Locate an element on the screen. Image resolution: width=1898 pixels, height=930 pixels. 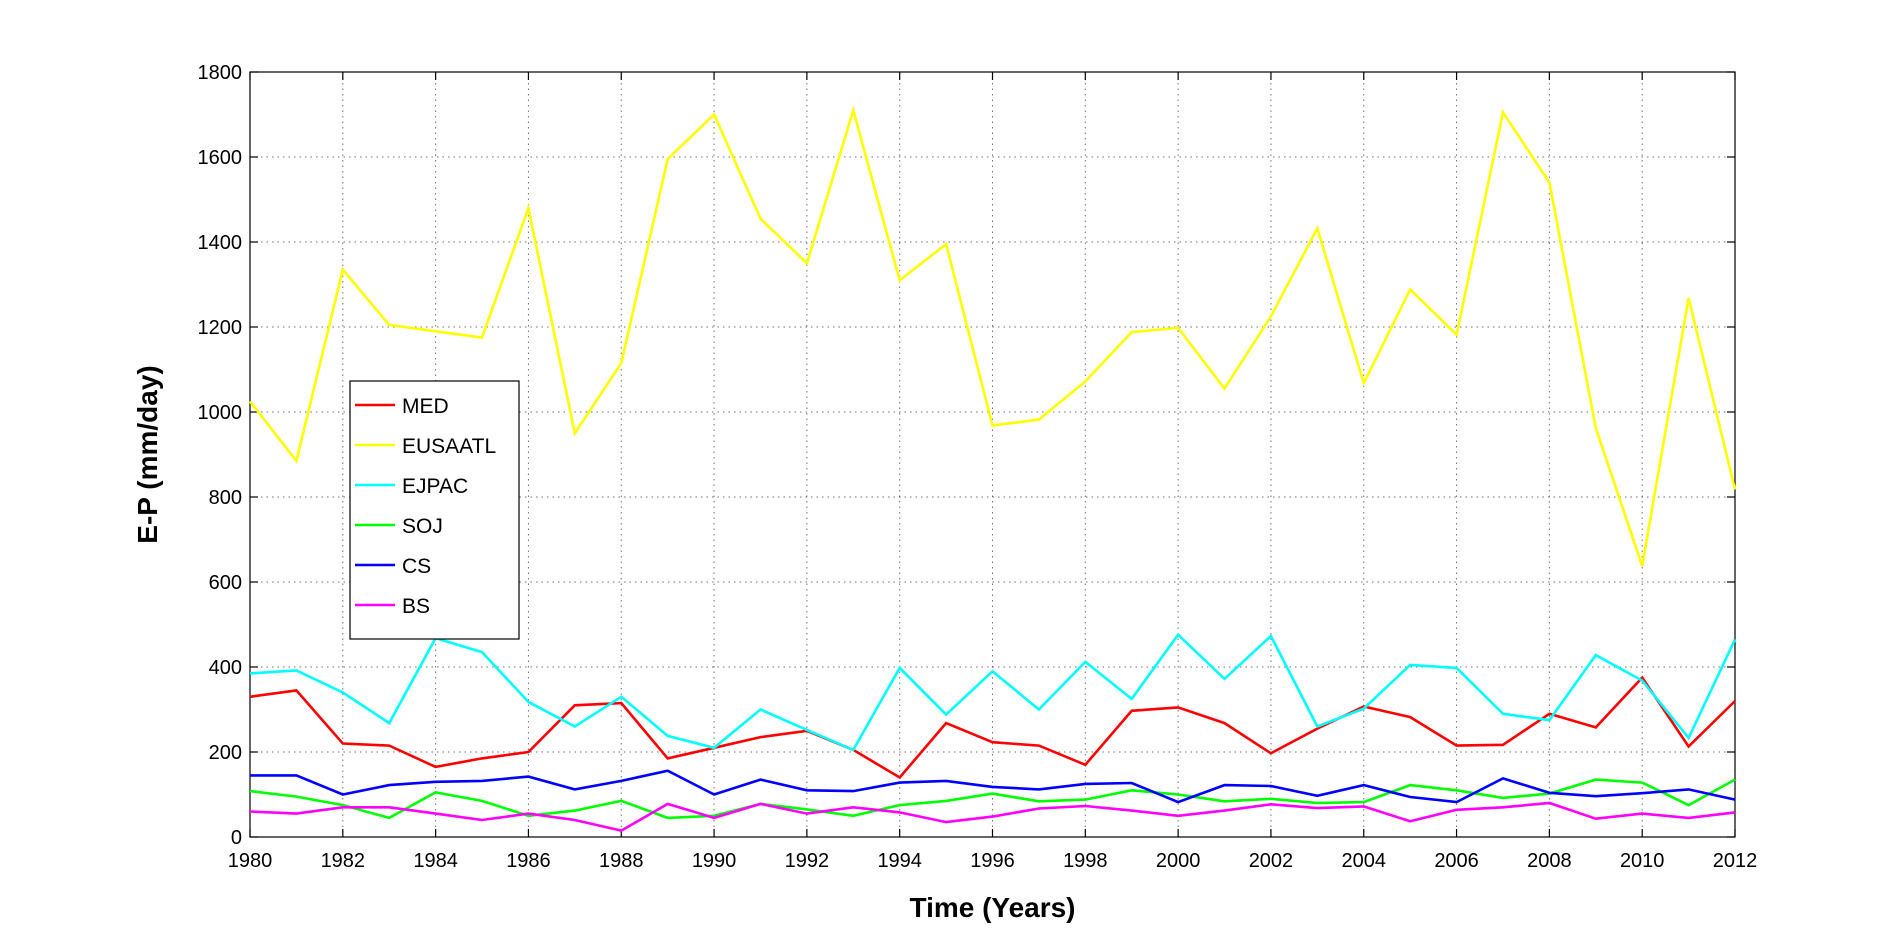
y-tick-label: 1800 is located at coordinates (220, 73).